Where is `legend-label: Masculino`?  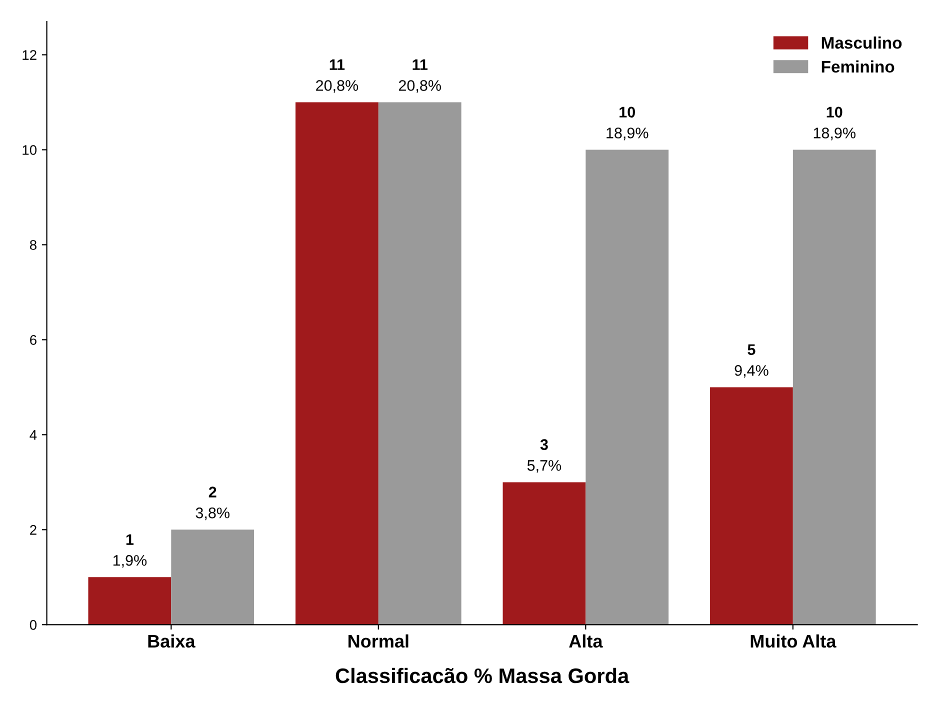 legend-label: Masculino is located at coordinates (862, 42).